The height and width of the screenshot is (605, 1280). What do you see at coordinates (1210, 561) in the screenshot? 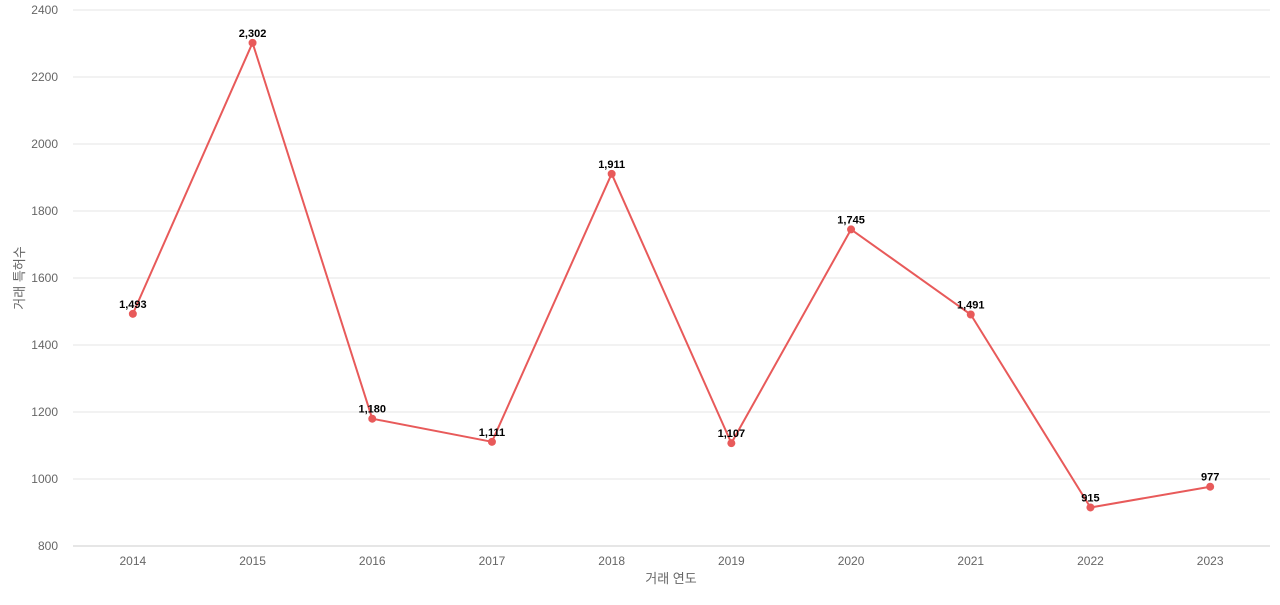
I see `x-tick-label: 2023` at bounding box center [1210, 561].